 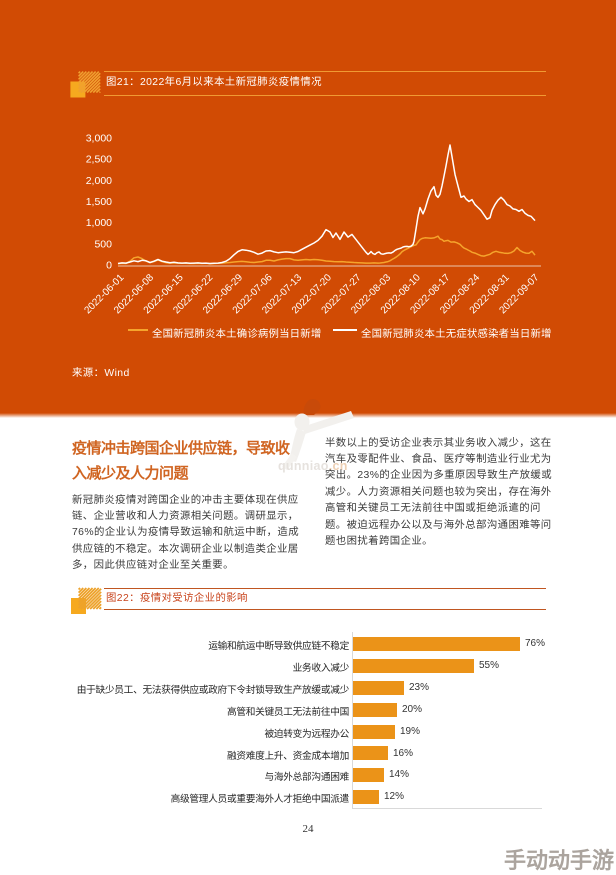 I want to click on svg-text: 2,000, so click(x=99, y=181).